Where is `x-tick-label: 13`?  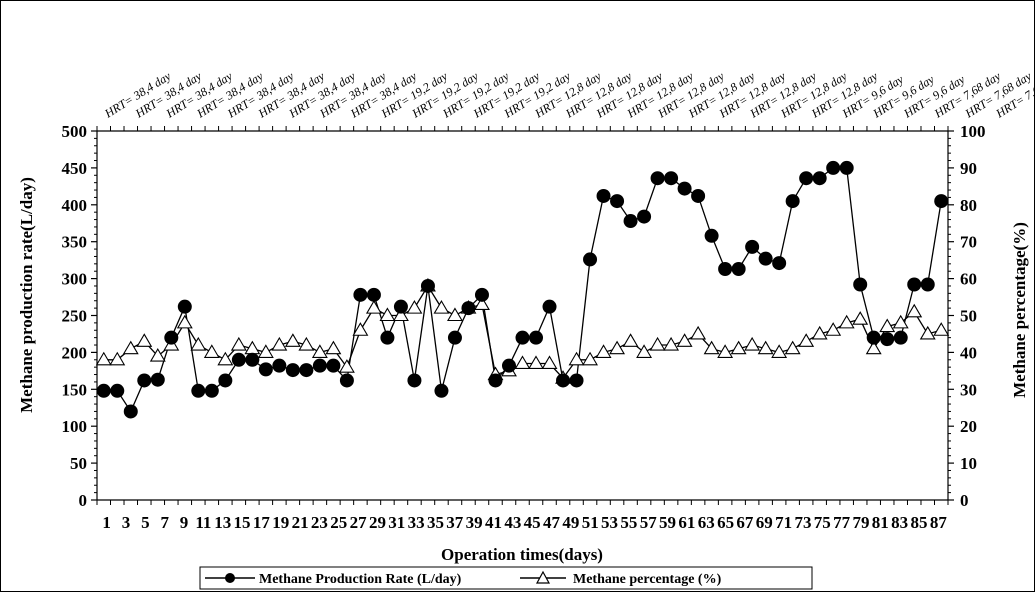
x-tick-label: 13 is located at coordinates (222, 522).